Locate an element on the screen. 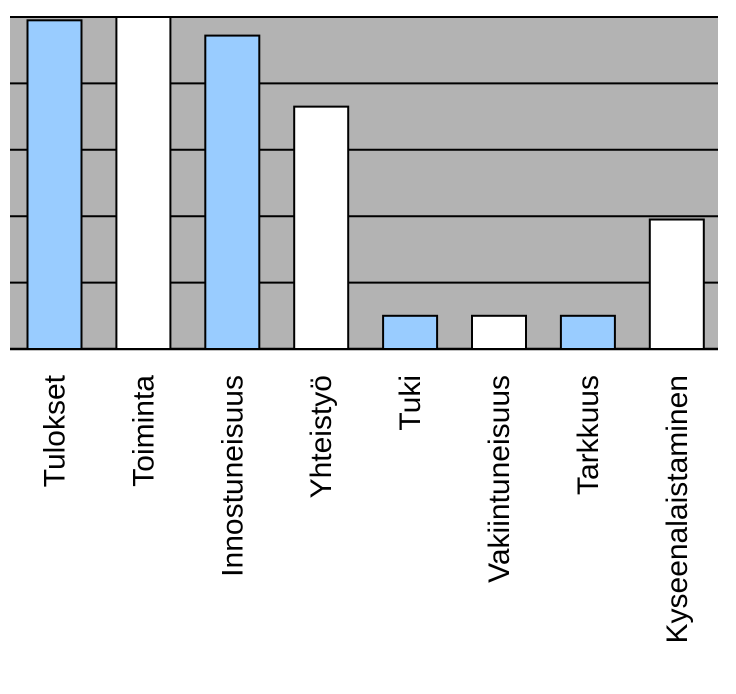 The height and width of the screenshot is (694, 736). category-label: Tuki is located at coordinates (410, 403).